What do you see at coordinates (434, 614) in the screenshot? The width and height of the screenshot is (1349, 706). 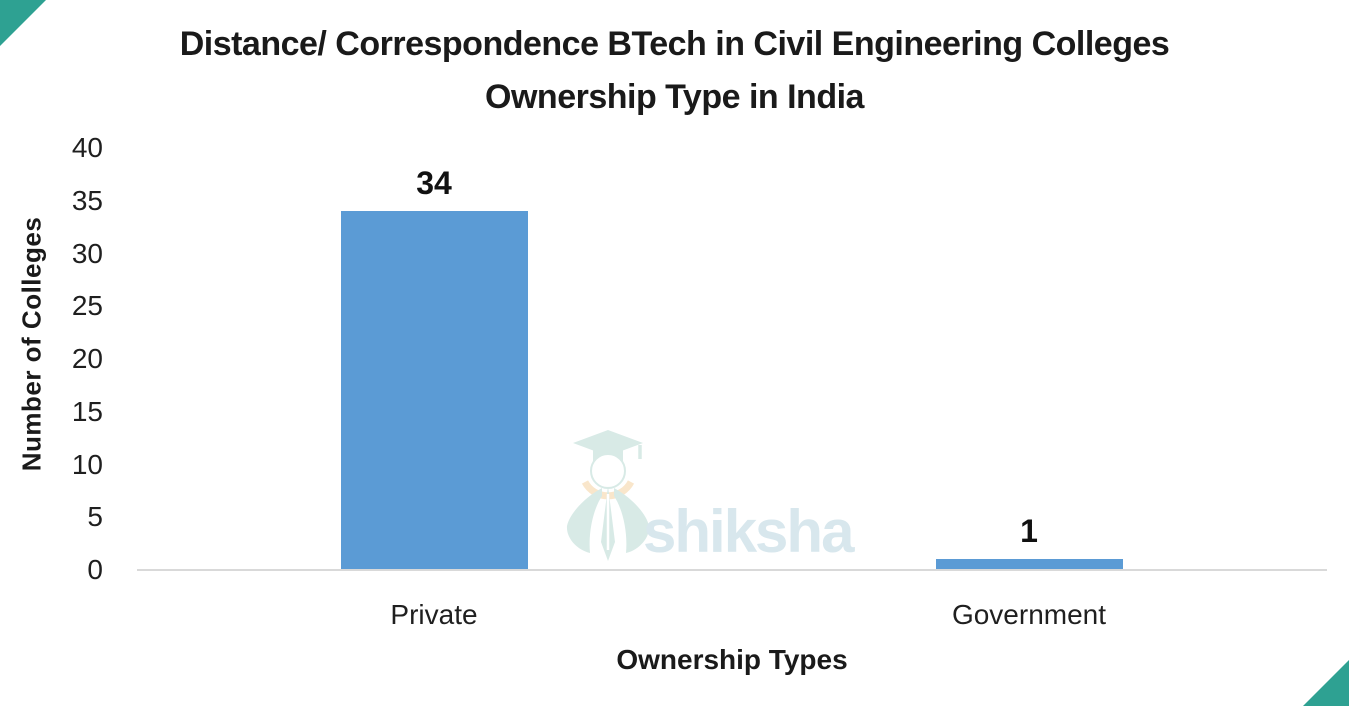 I see `category-label-private: Private` at bounding box center [434, 614].